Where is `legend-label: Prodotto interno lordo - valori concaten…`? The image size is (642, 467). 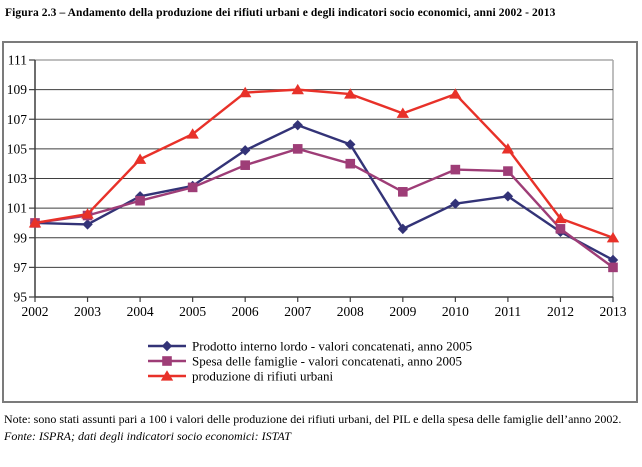 legend-label: Prodotto interno lordo - valori concaten… is located at coordinates (332, 346).